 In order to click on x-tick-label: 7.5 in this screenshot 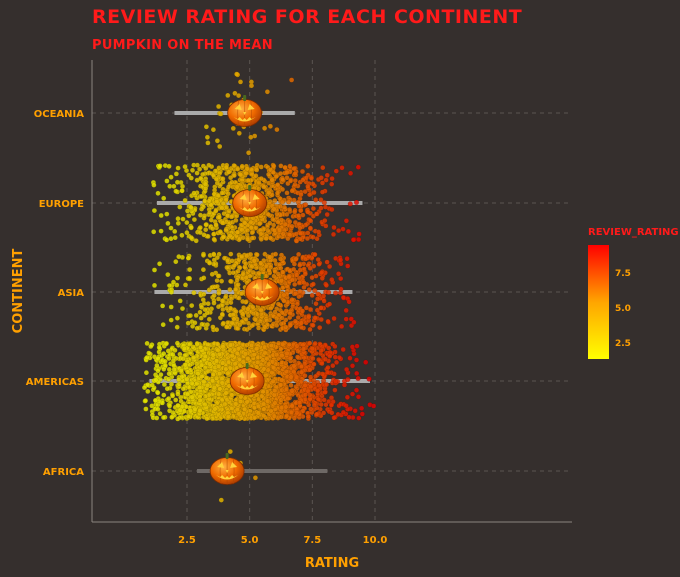, I will do `click(312, 540)`.